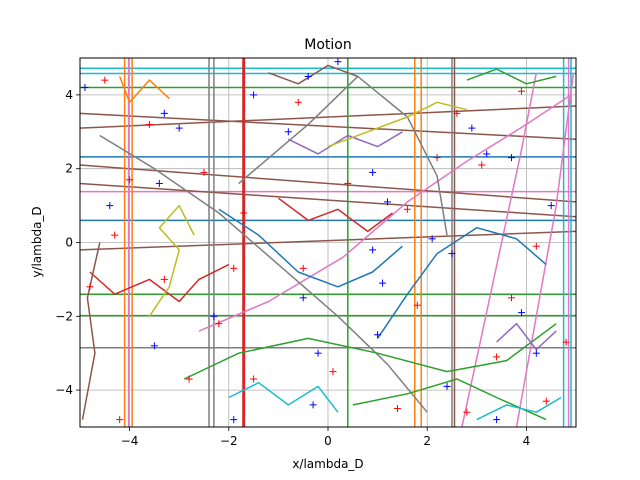 This screenshot has height=480, width=640. What do you see at coordinates (69, 95) in the screenshot?
I see `y-tick-label: 4` at bounding box center [69, 95].